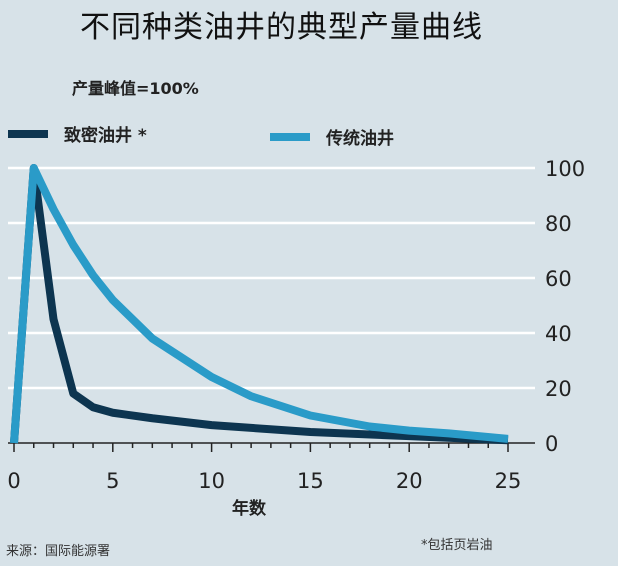 This screenshot has height=566, width=618. I want to click on x-tick-label: 15, so click(310, 481).